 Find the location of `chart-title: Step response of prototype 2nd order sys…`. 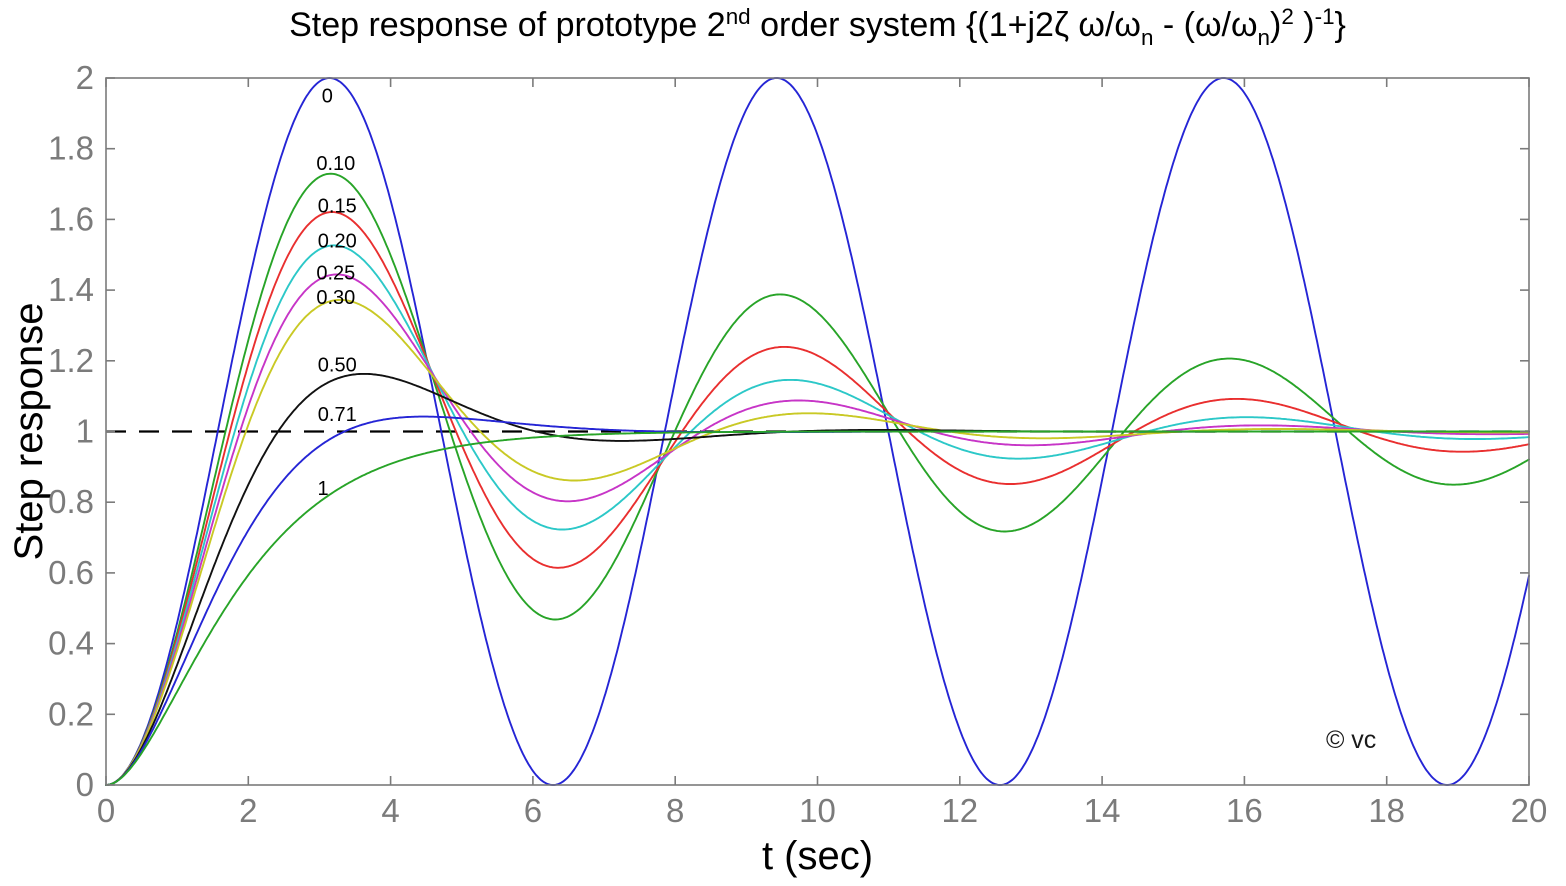

chart-title: Step response of prototype 2nd order sys… is located at coordinates (817, 26).